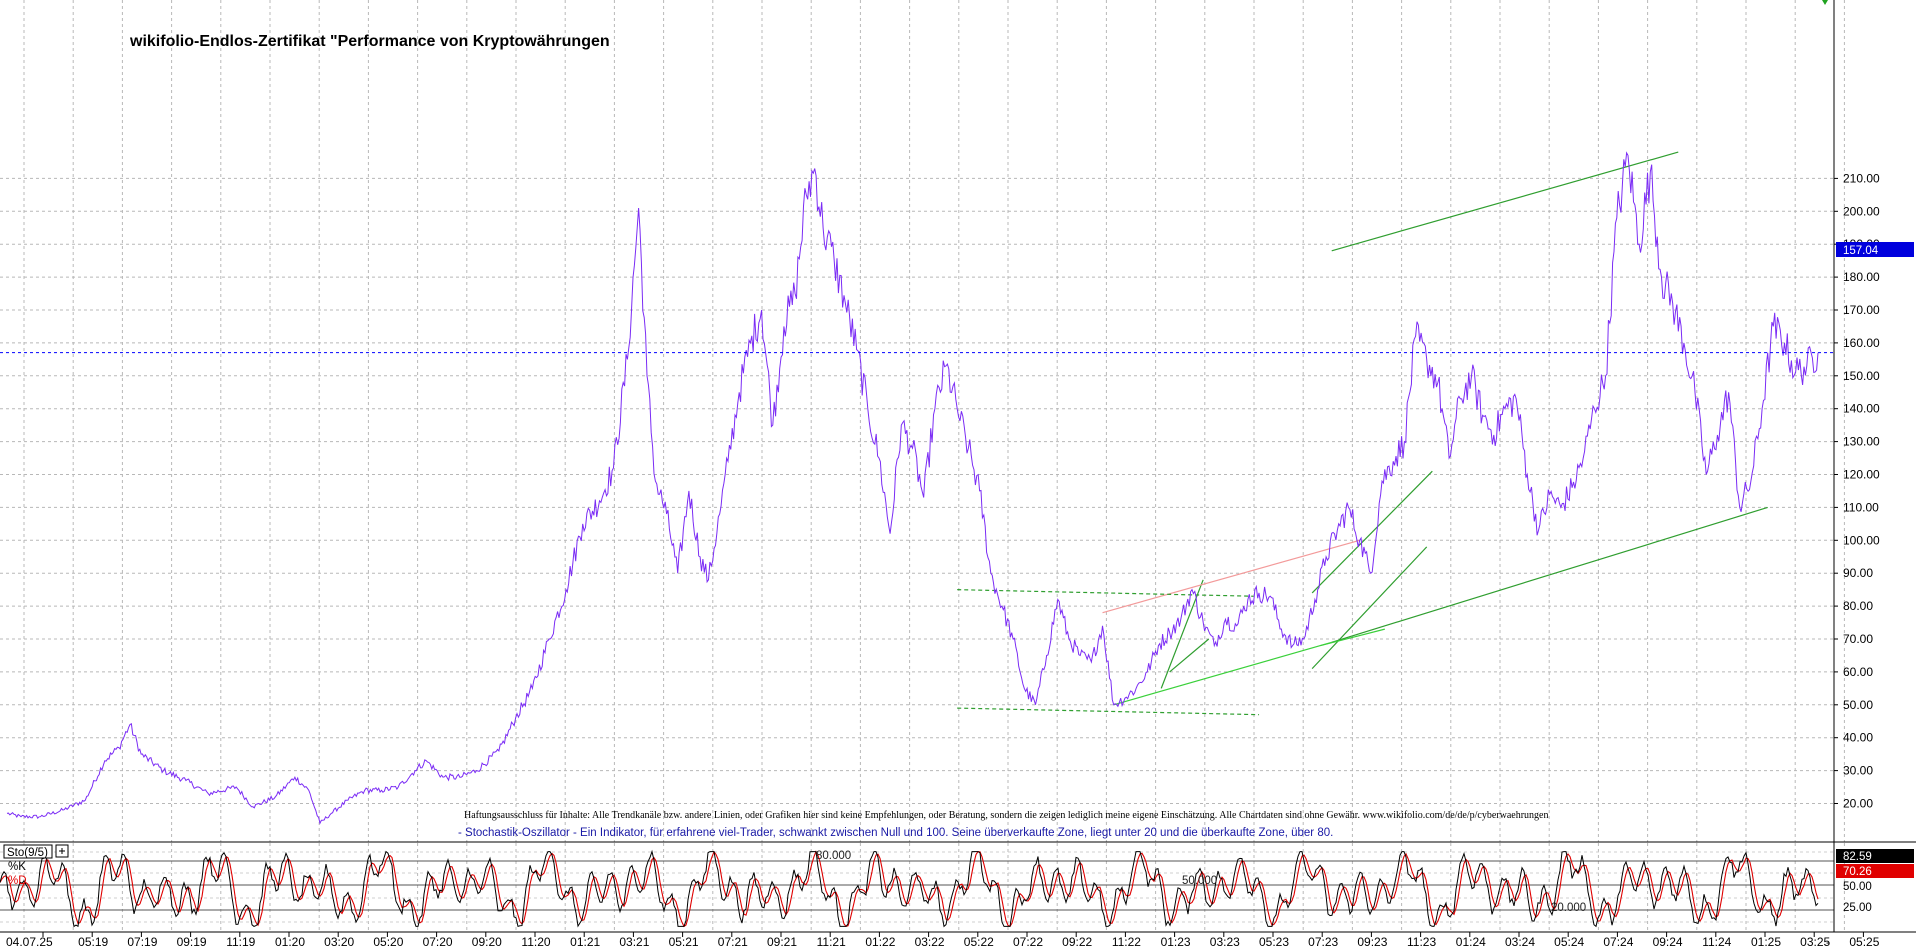 This screenshot has width=1916, height=948. What do you see at coordinates (1861, 343) in the screenshot?
I see `y-tick-label: 160.00` at bounding box center [1861, 343].